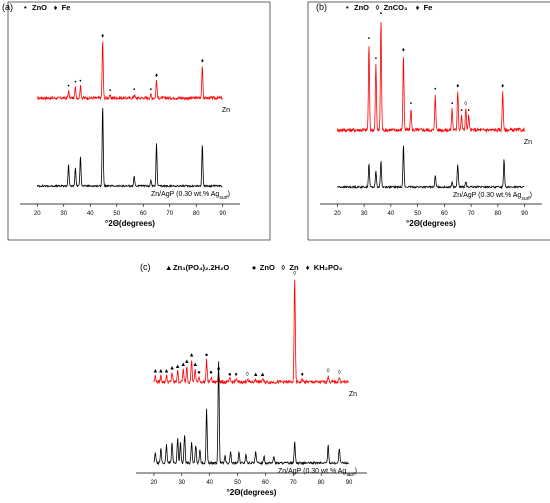 This screenshot has width=550, height=503. I want to click on legend-symbol: ●, so click(254, 267).